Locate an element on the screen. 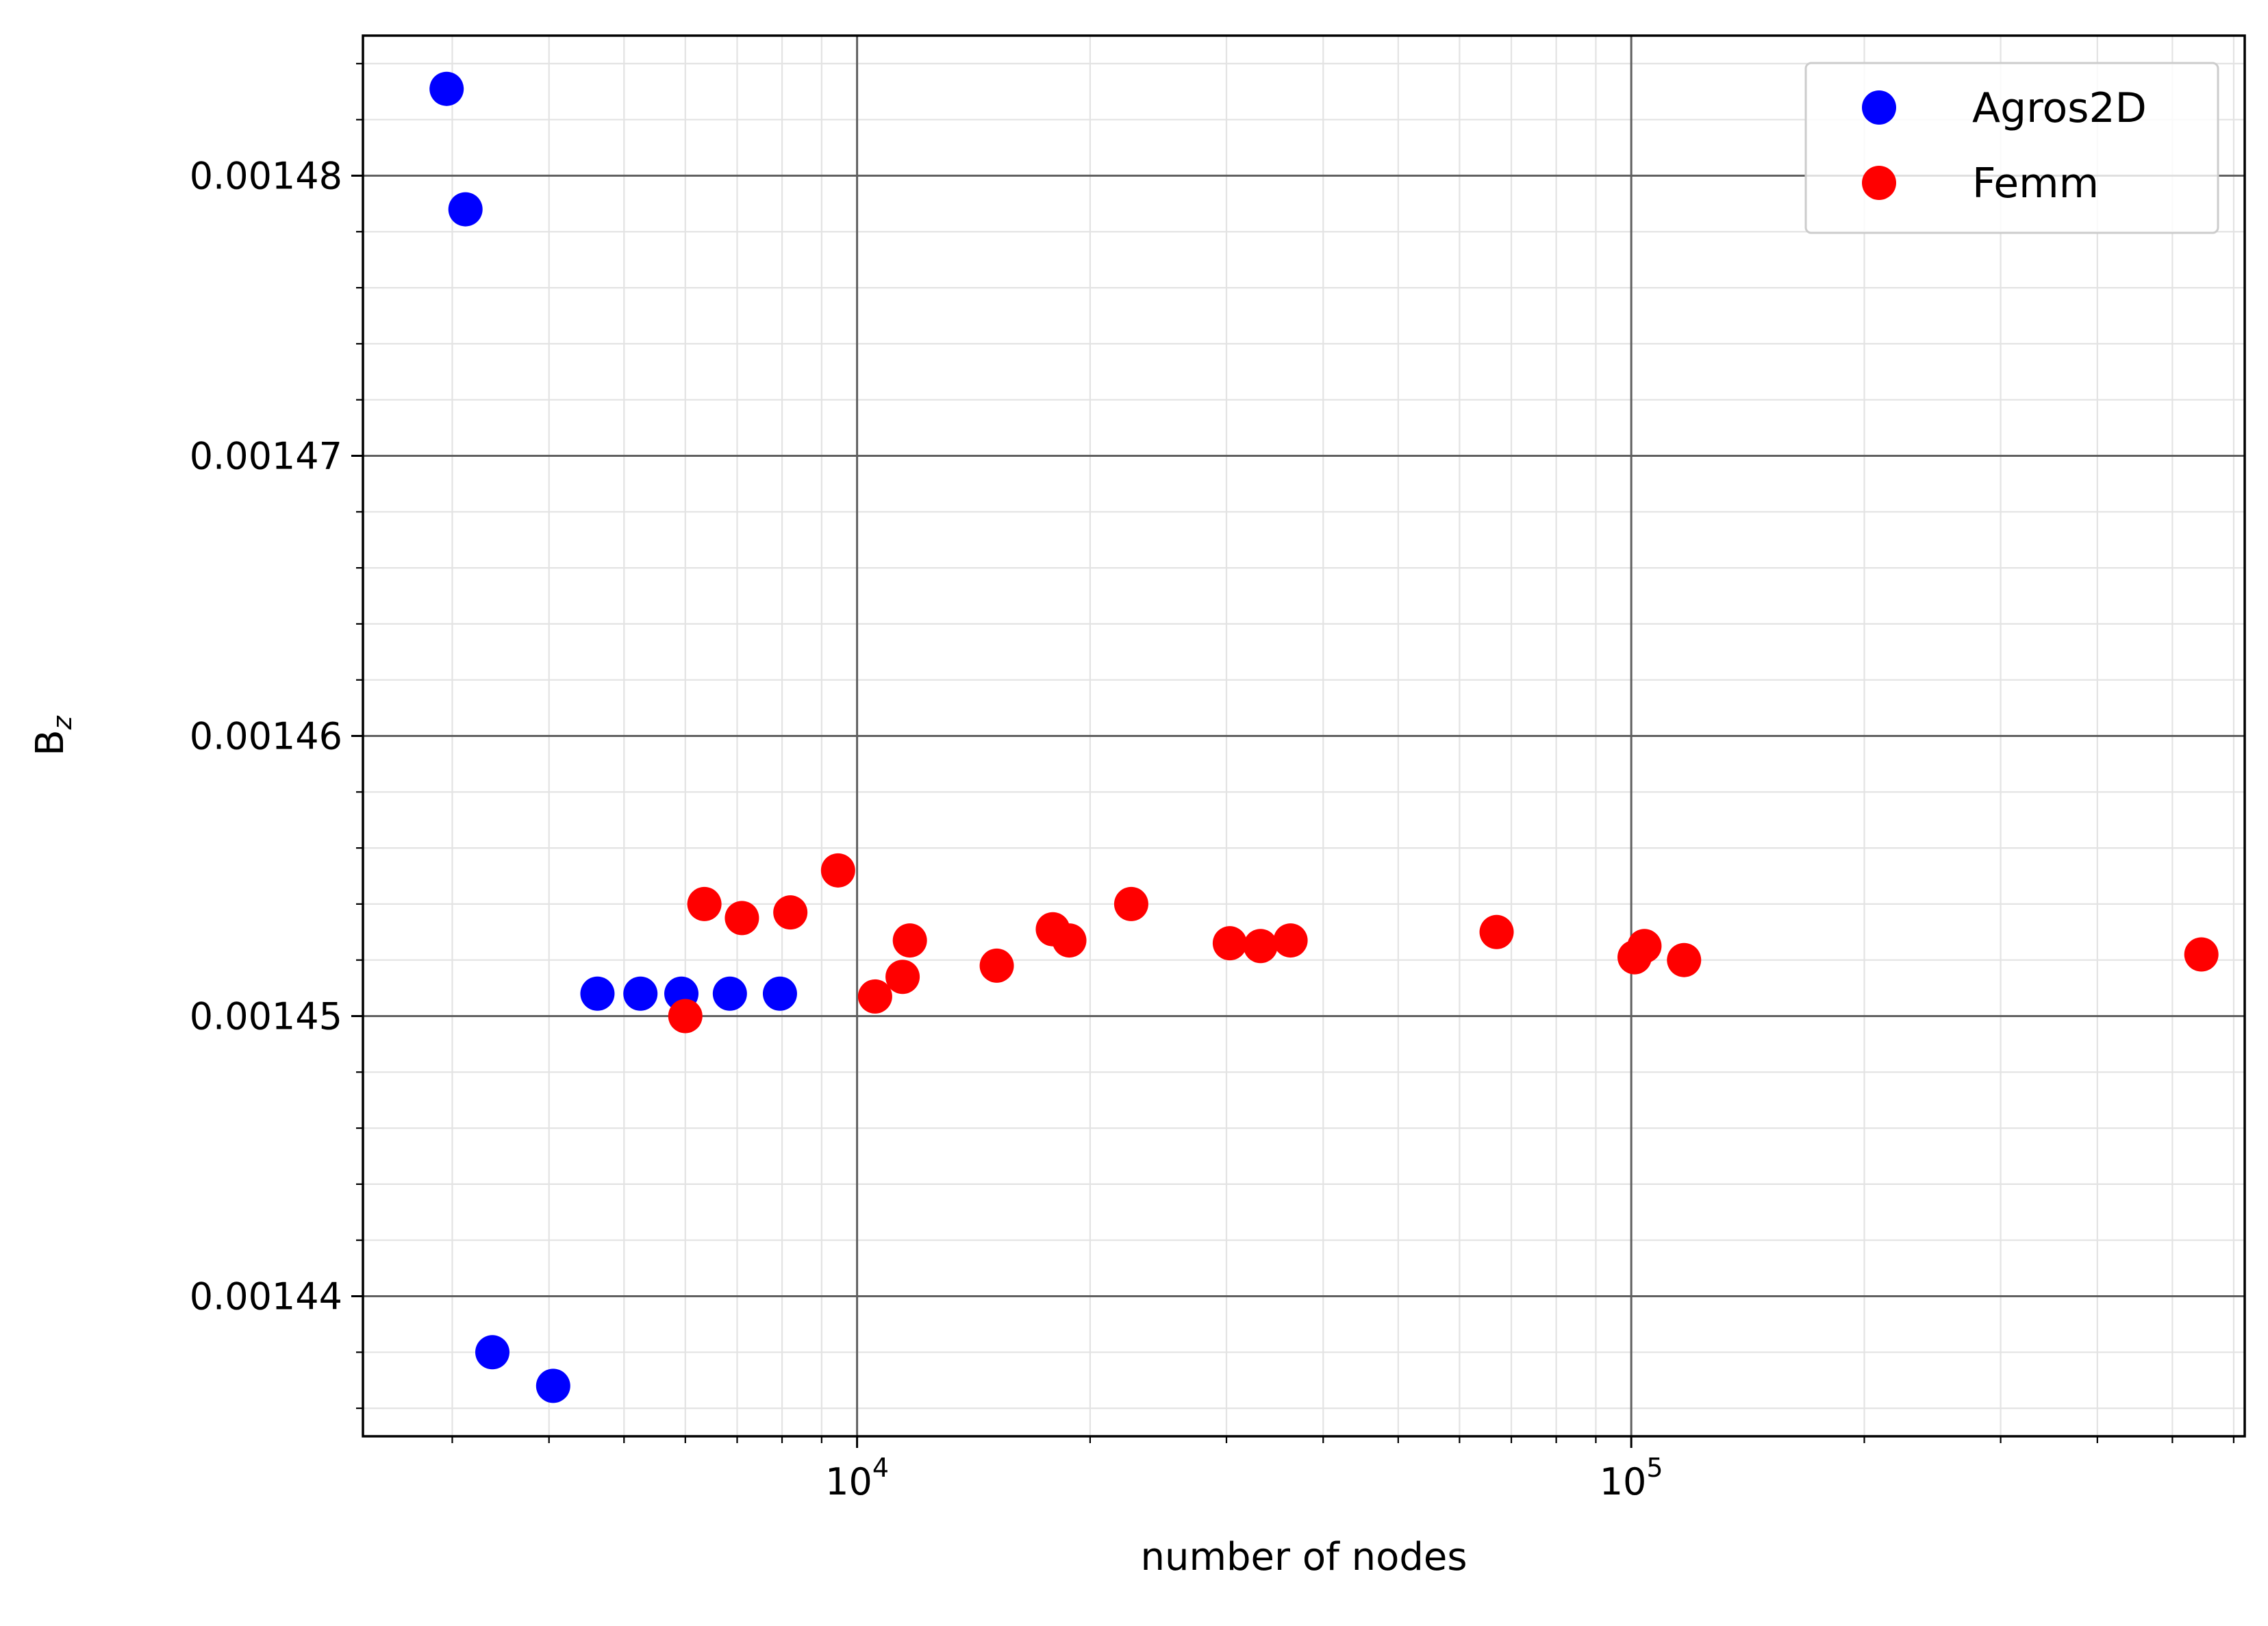  x-tick-label: 10⁴ is located at coordinates (857, 1478).